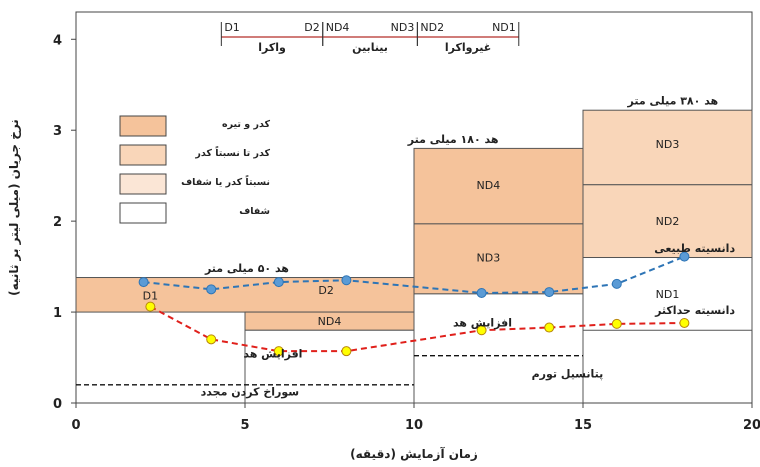 Image resolution: width=760 pixels, height=467 pixels. What do you see at coordinates (254, 211) in the screenshot?
I see `legend-label-3: شفاف` at bounding box center [254, 211].